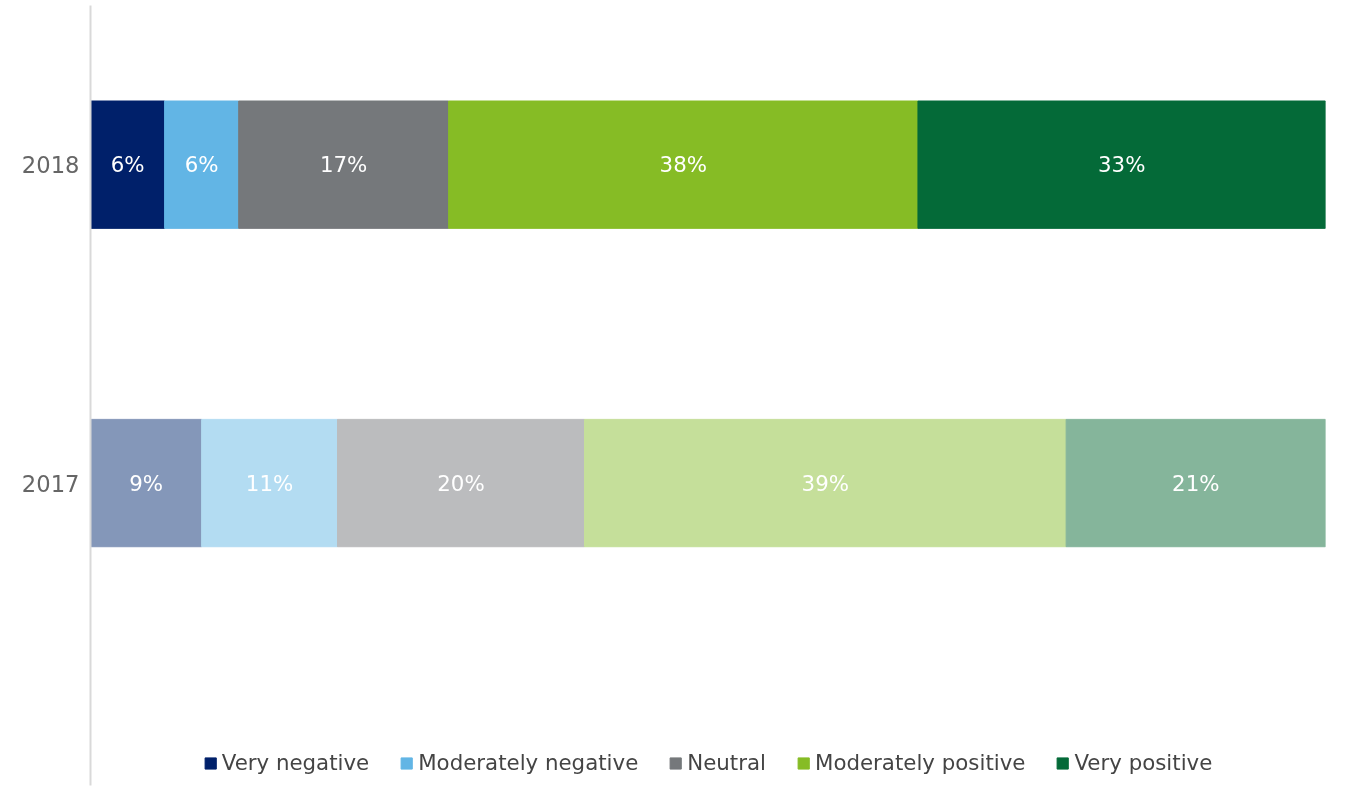  I want to click on legend-label: Moderately negative, so click(528, 762).